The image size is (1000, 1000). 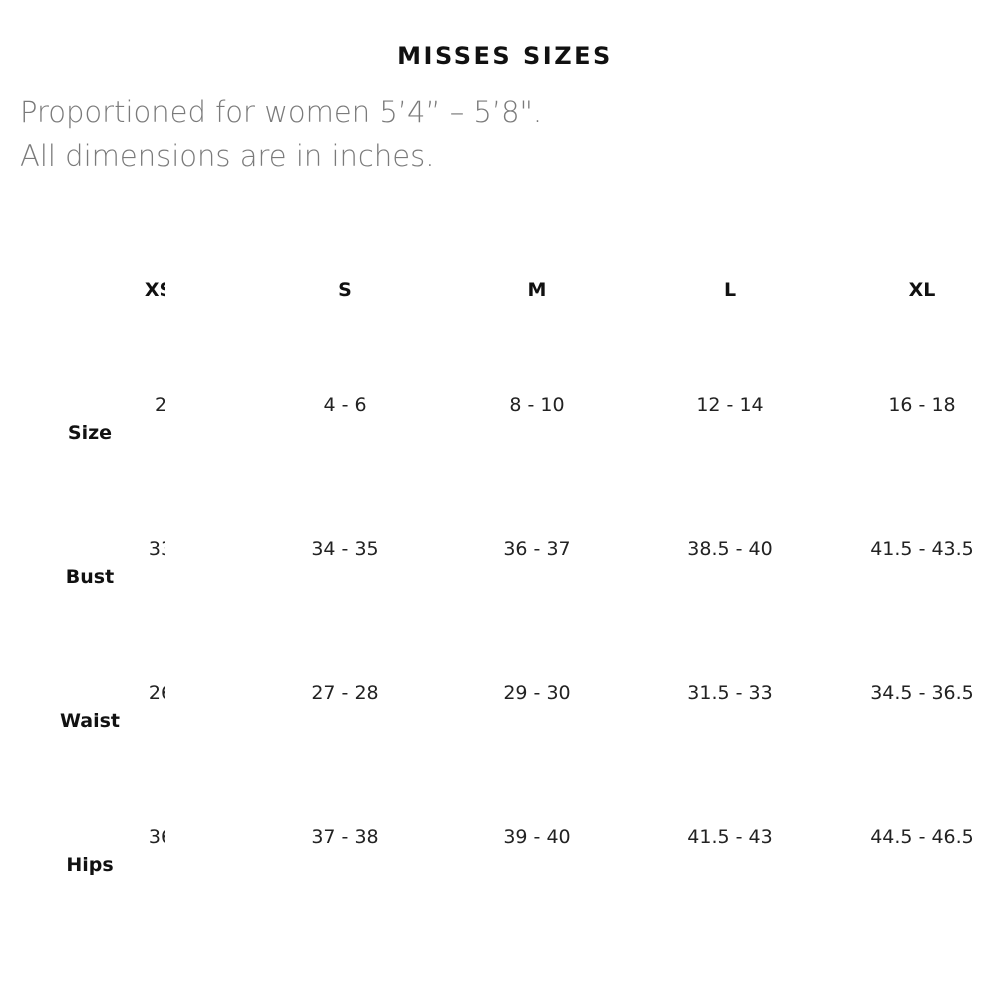 What do you see at coordinates (345, 290) in the screenshot?
I see `column-header: S` at bounding box center [345, 290].